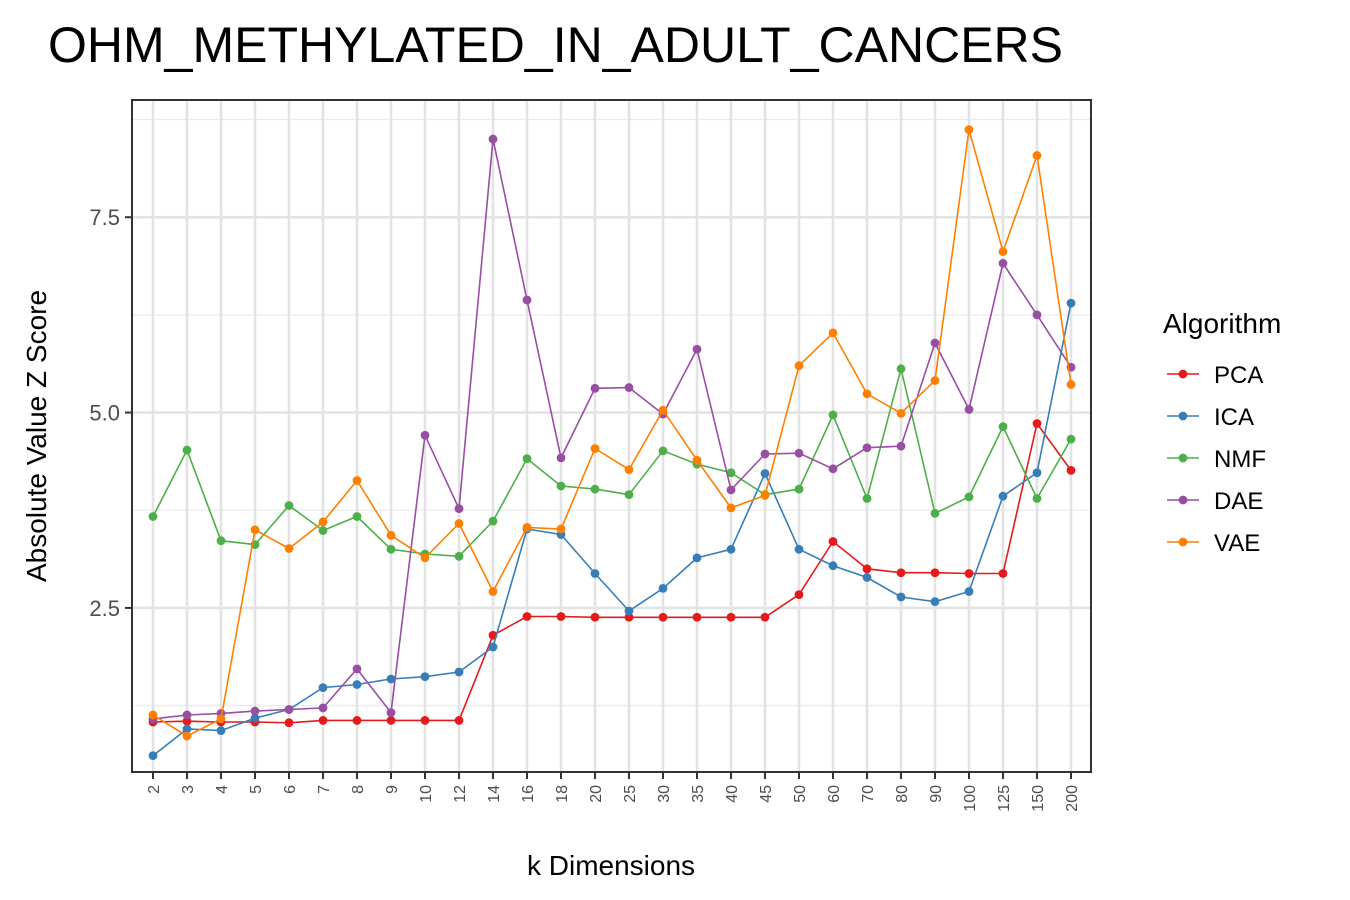 The height and width of the screenshot is (900, 1350). Describe the element at coordinates (1183, 542) in the screenshot. I see `legend-marker-vae` at that location.